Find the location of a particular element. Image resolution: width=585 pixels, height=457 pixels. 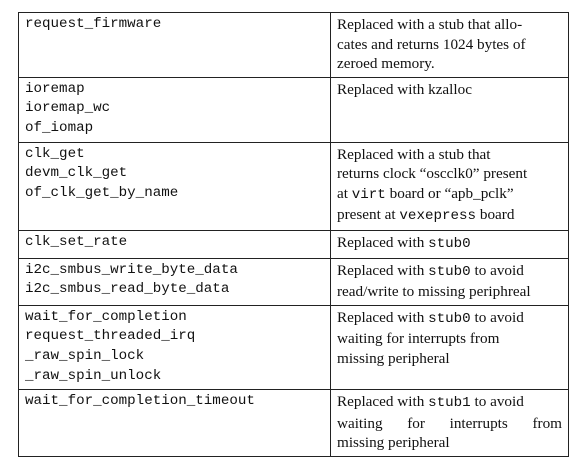

description-line: Replaced with stub1 to avoid is located at coordinates (449, 403).